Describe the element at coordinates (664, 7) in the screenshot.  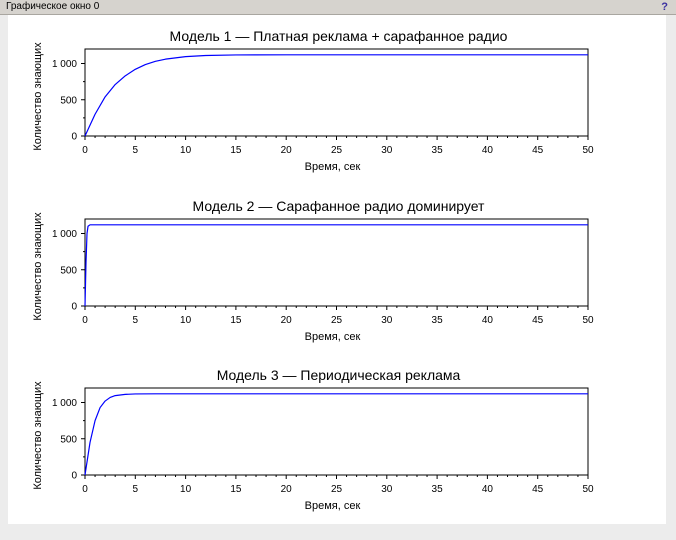
I see `question-mark-icon: ?` at that location.